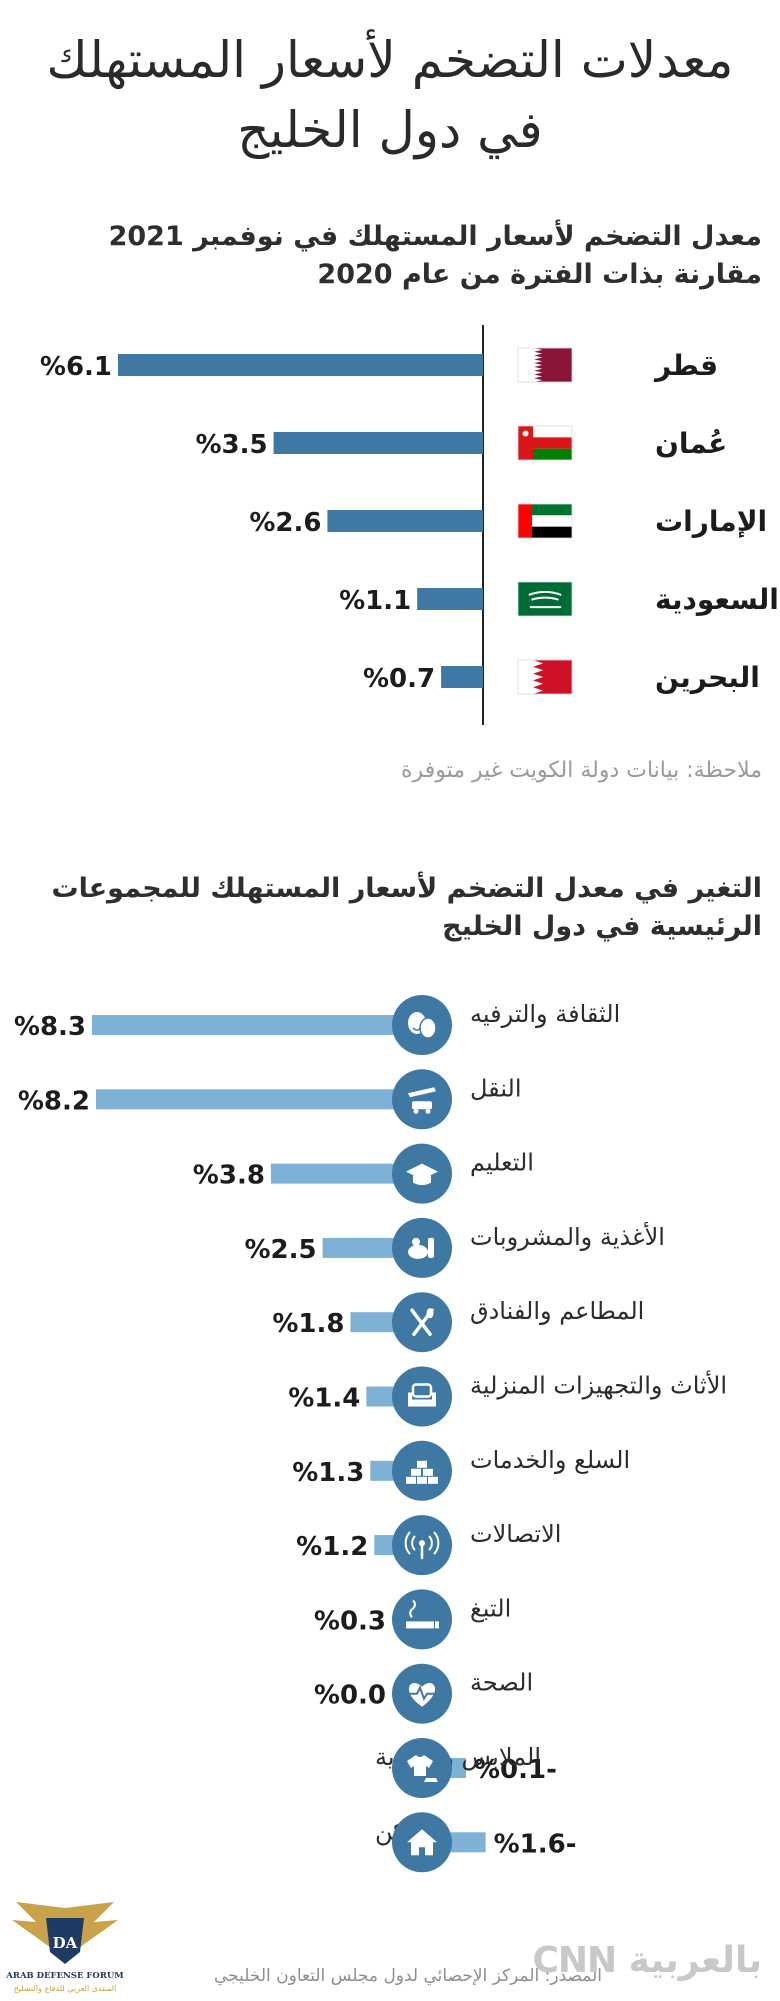  I want to click on clothing-icon, so click(422, 1768).